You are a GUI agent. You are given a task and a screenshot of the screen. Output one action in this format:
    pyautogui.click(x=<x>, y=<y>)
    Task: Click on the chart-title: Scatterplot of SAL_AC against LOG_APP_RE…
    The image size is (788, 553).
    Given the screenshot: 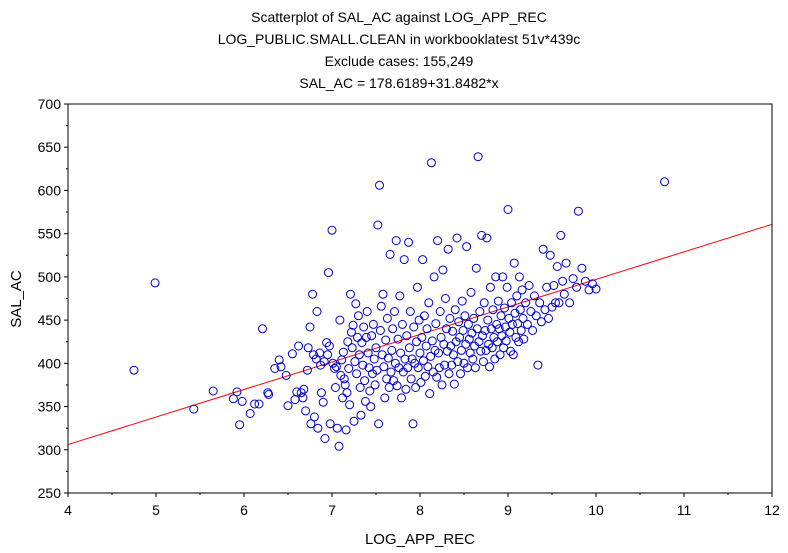 What is the action you would take?
    pyautogui.click(x=399, y=50)
    